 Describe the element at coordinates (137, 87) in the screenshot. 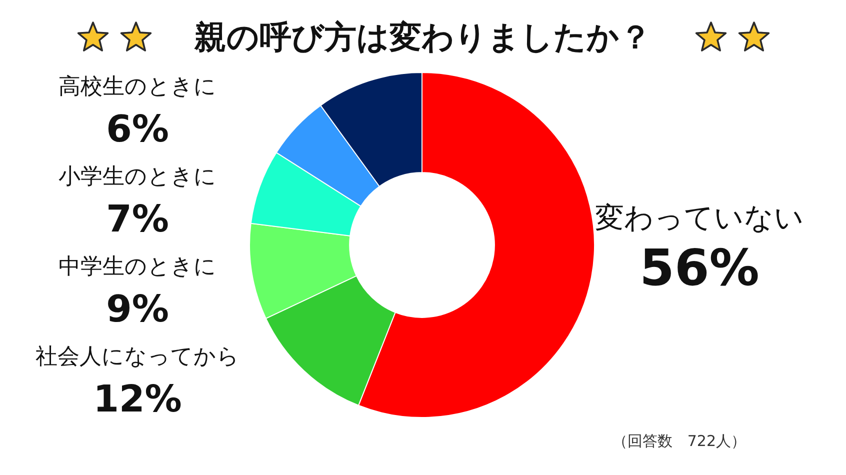

I see `slice-label: 高校生のときに` at that location.